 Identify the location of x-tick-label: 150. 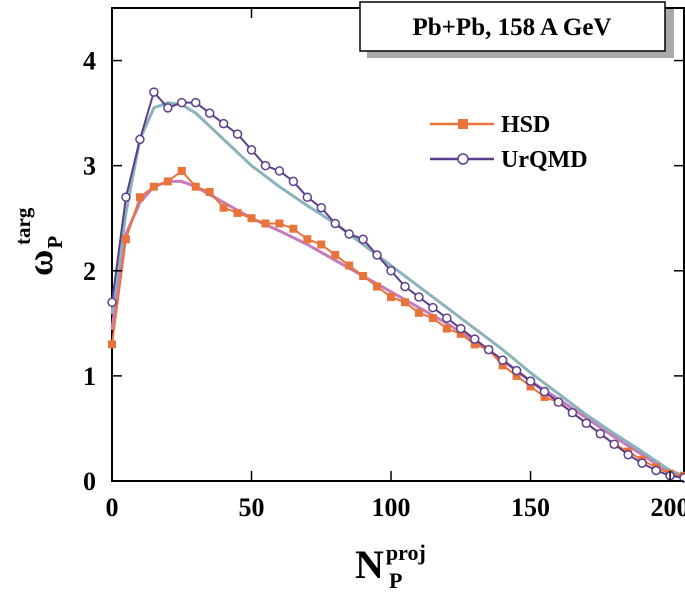
(530, 507).